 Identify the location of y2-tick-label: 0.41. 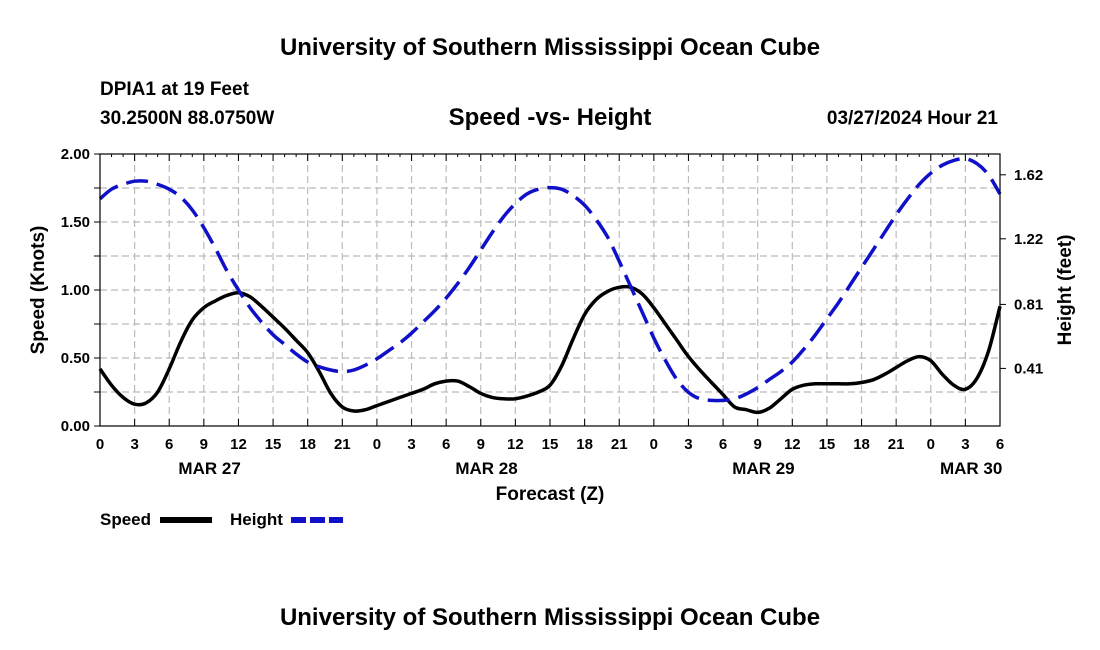
(1028, 368).